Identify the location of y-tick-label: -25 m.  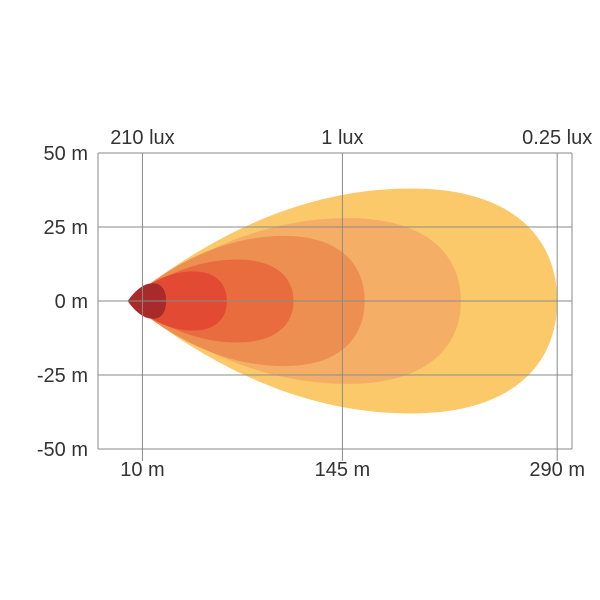
(62, 376).